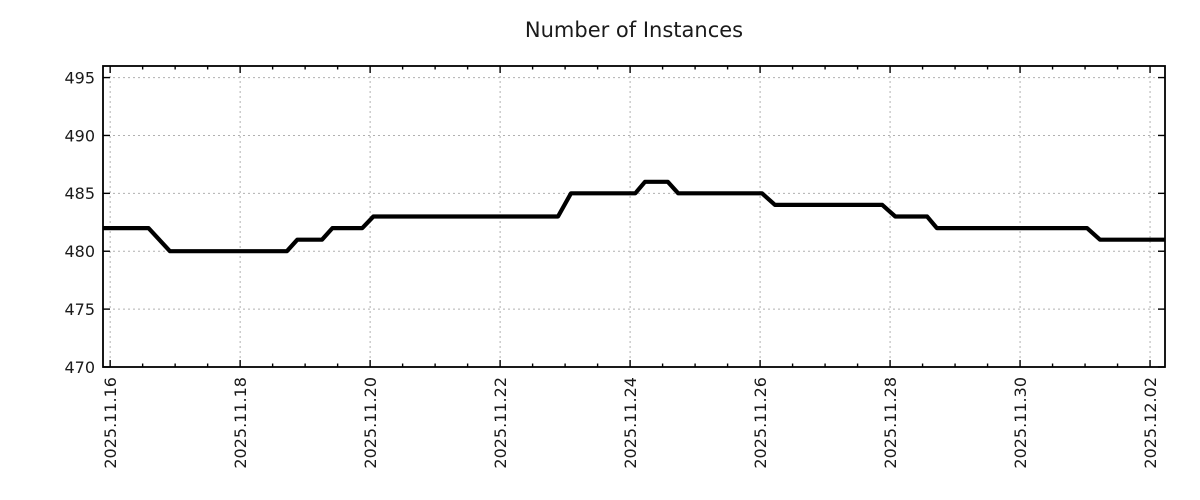  I want to click on y-tick-label: 485, so click(79, 193).